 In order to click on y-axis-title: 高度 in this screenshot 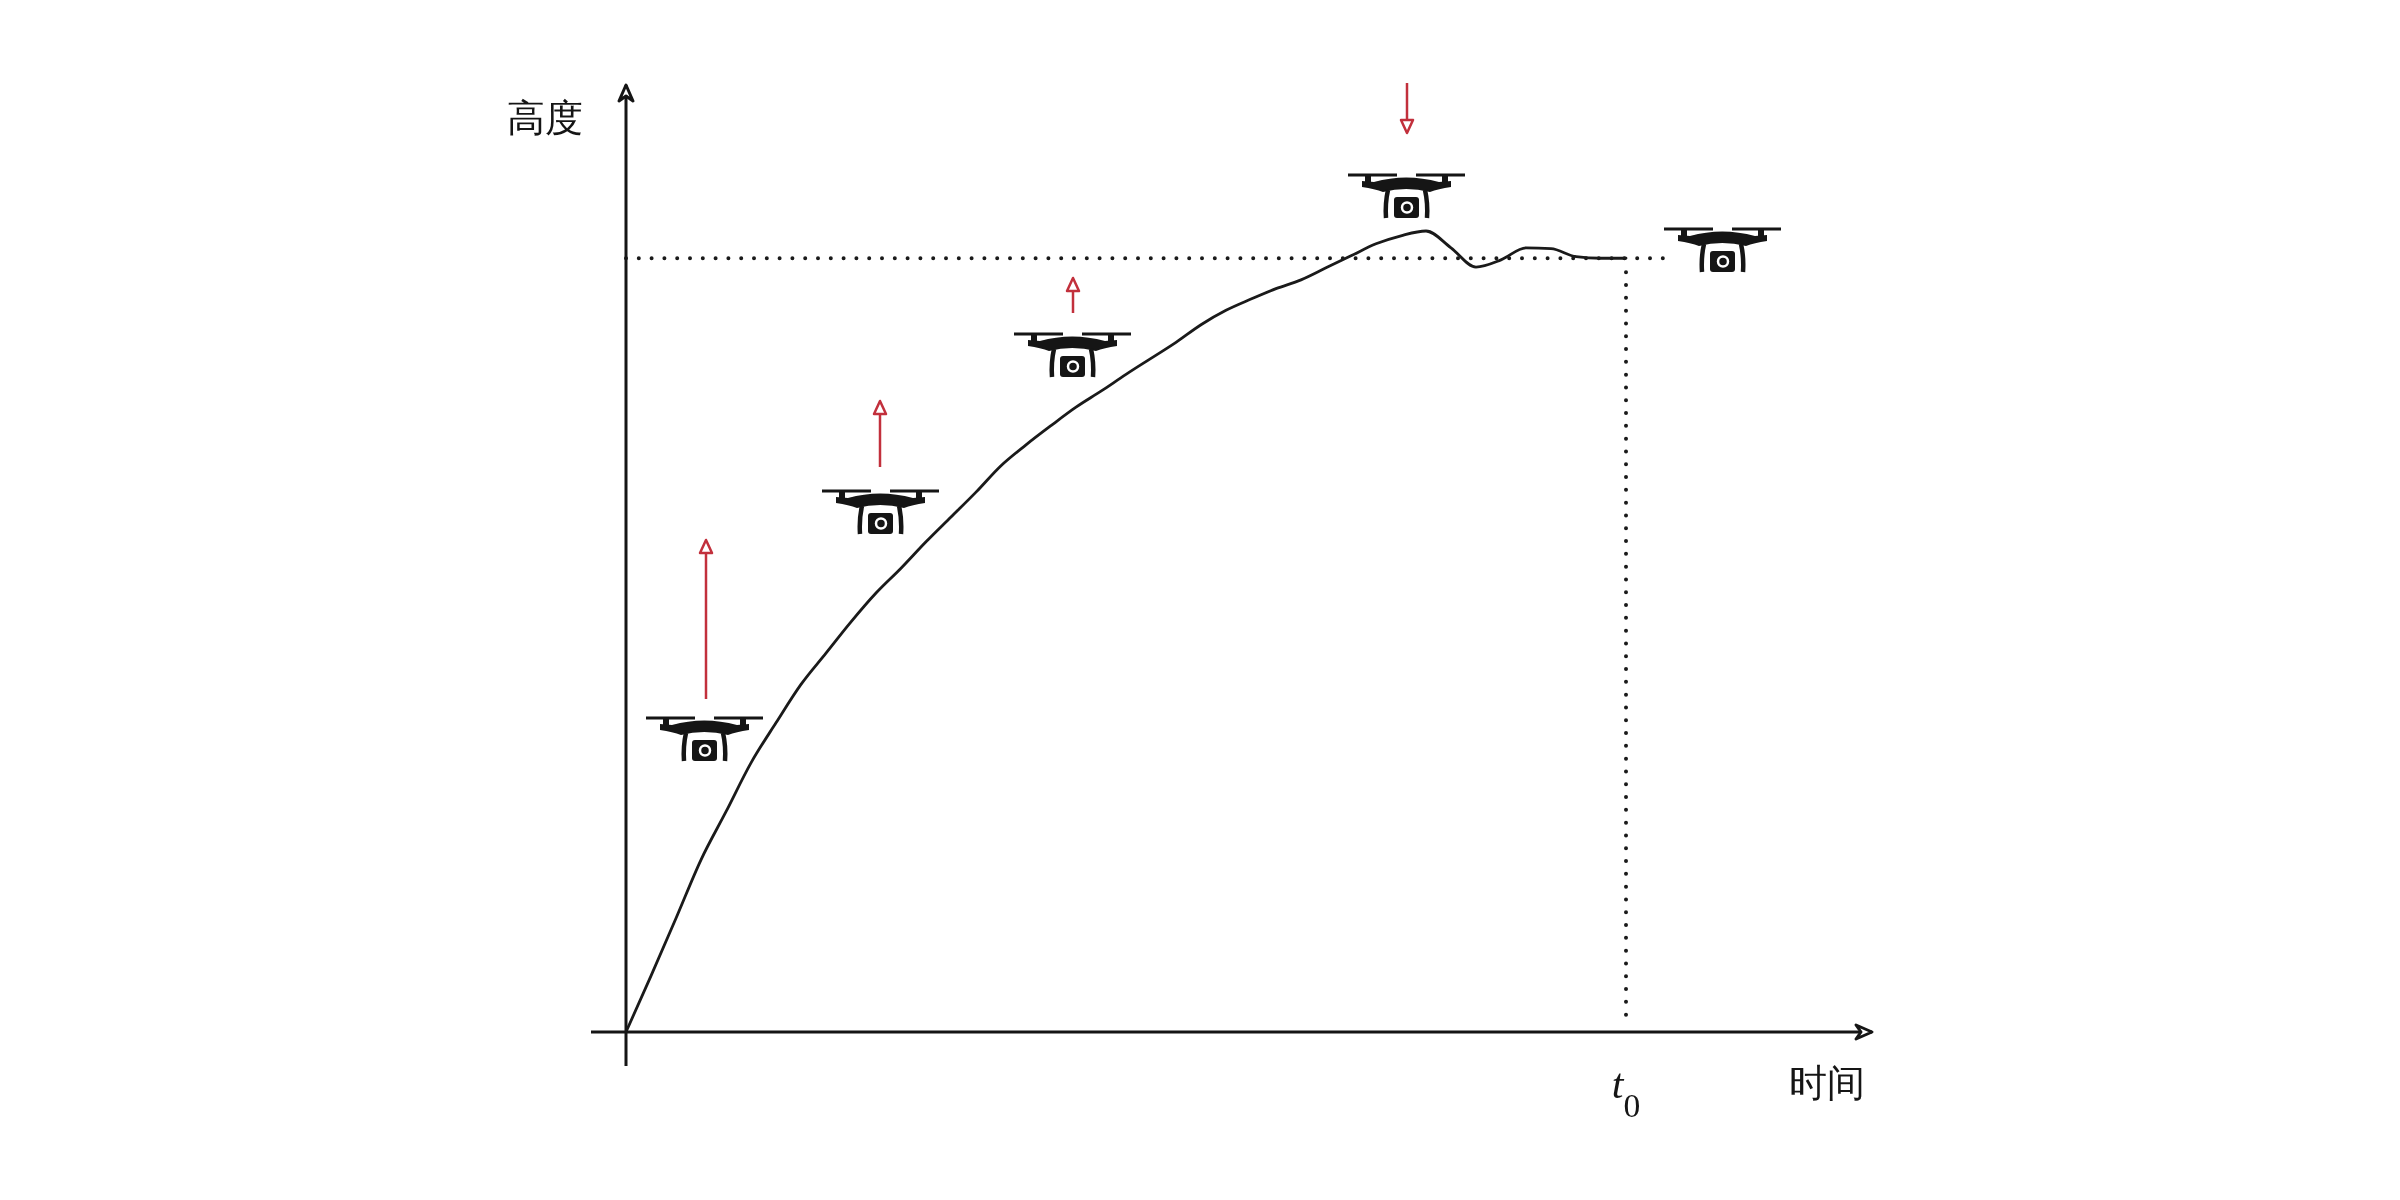, I will do `click(545, 118)`.